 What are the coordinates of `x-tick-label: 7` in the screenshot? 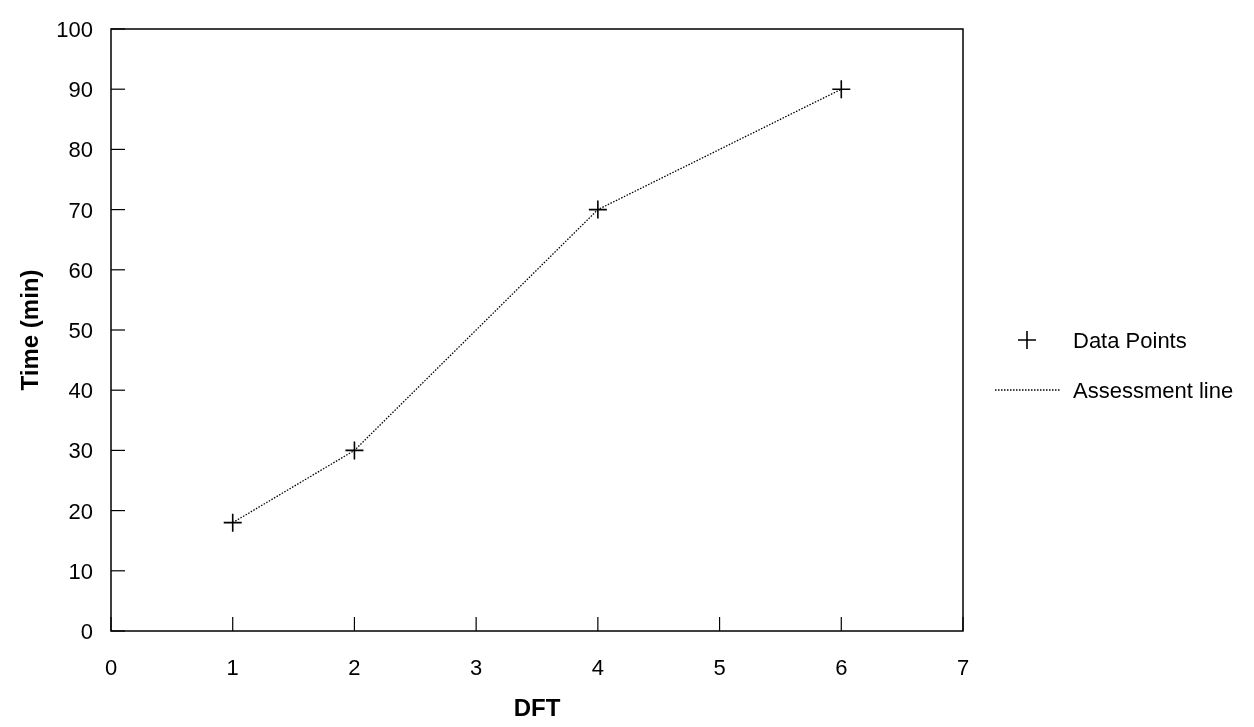 It's located at (963, 667).